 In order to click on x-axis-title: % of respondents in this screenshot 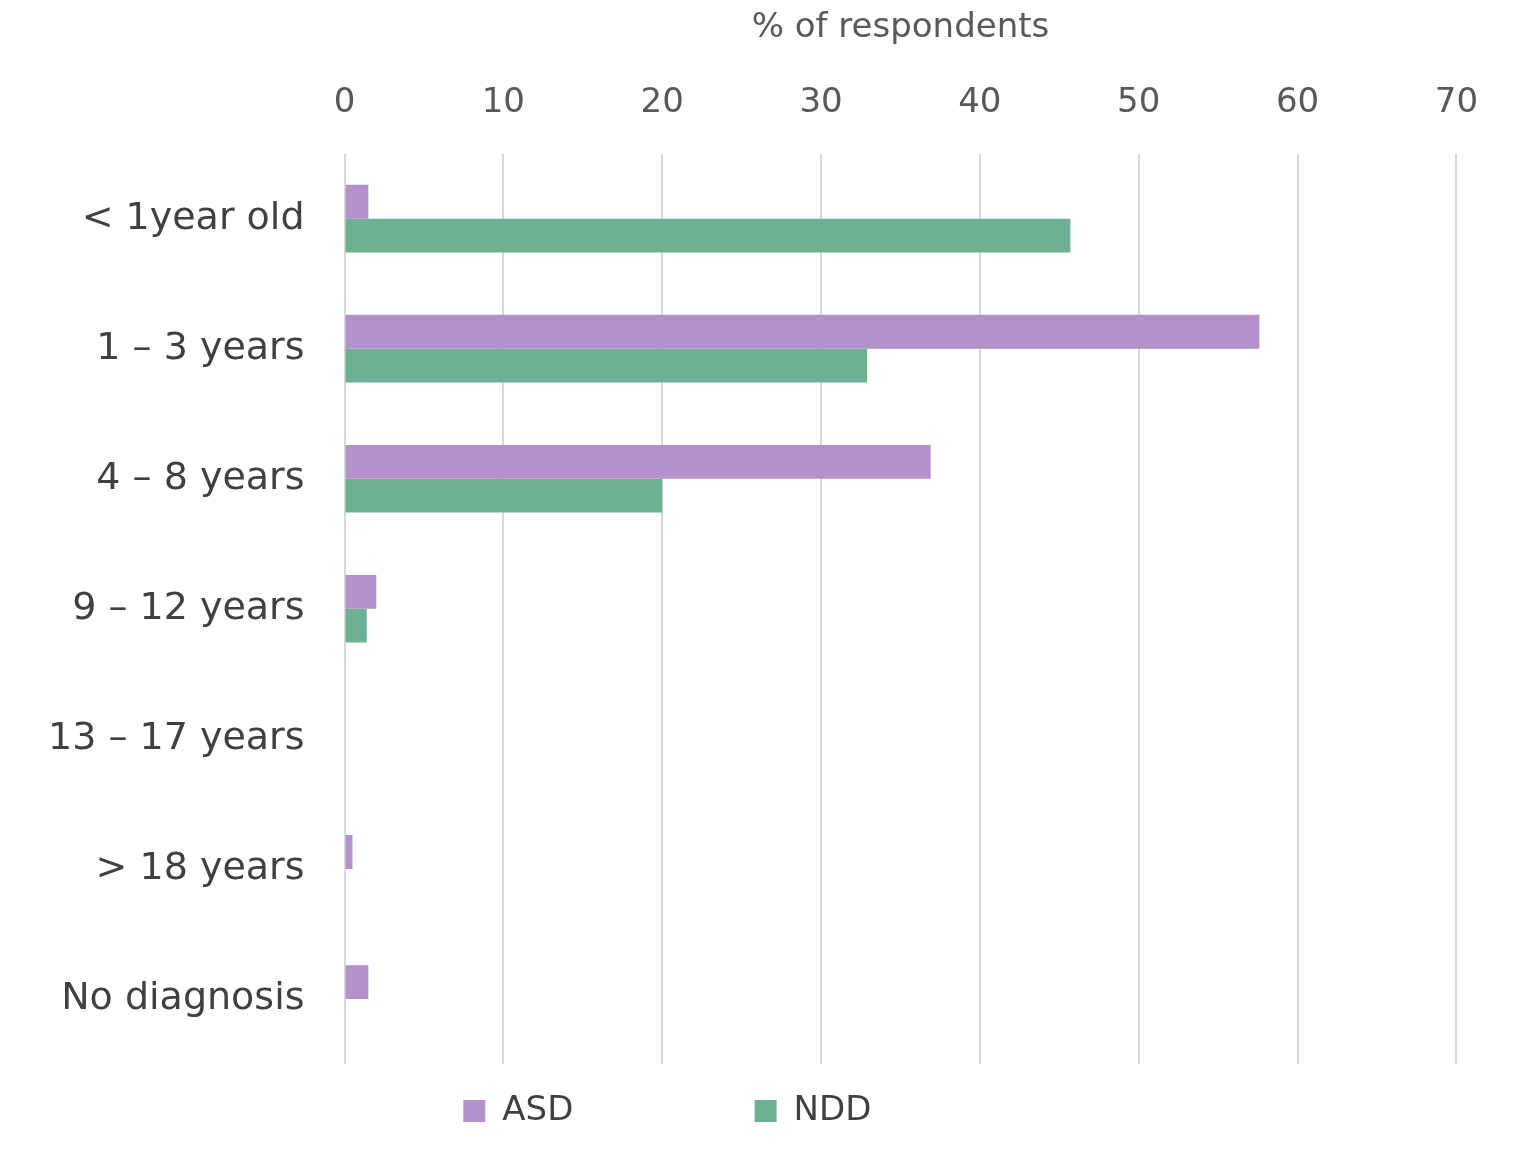, I will do `click(900, 25)`.